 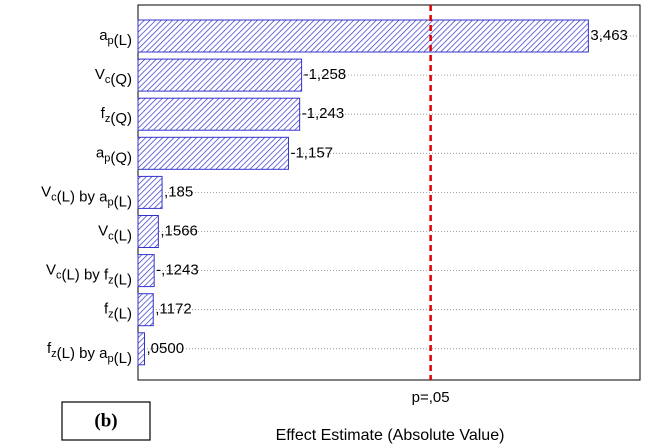 What do you see at coordinates (173, 309) in the screenshot?
I see `value-label: ,1172` at bounding box center [173, 309].